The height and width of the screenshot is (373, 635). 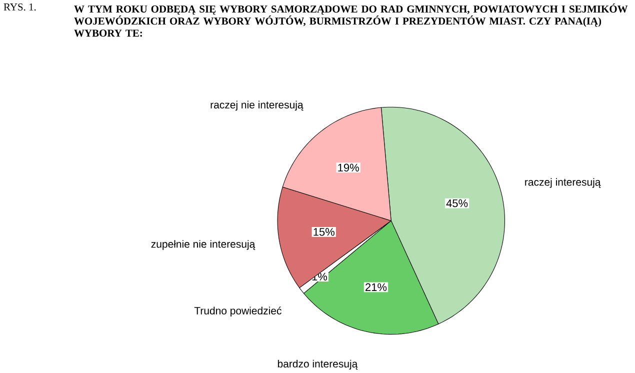 What do you see at coordinates (20, 7) in the screenshot?
I see `text: RYS. 1.` at bounding box center [20, 7].